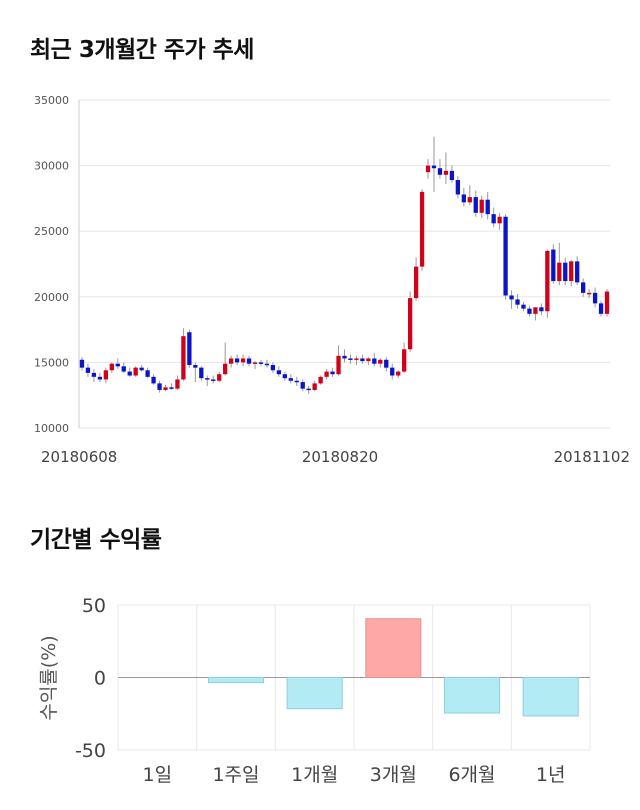  I want to click on y-tick-label: 30000, so click(51, 166).